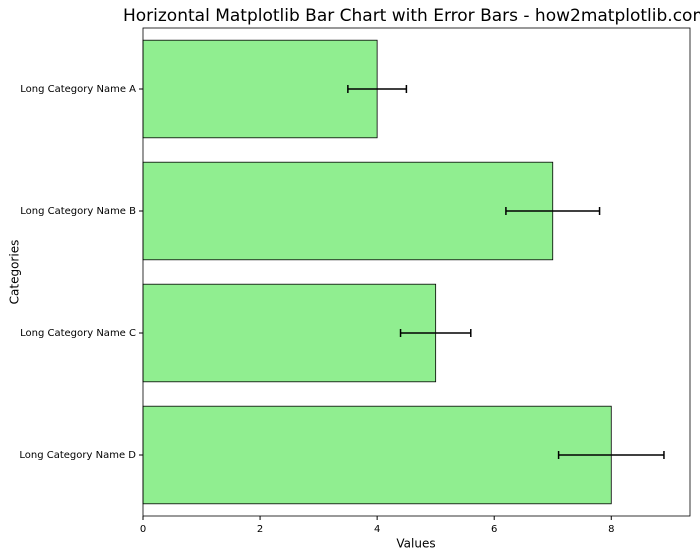 The image size is (700, 560). What do you see at coordinates (260, 529) in the screenshot?
I see `x-tick-label: 2` at bounding box center [260, 529].